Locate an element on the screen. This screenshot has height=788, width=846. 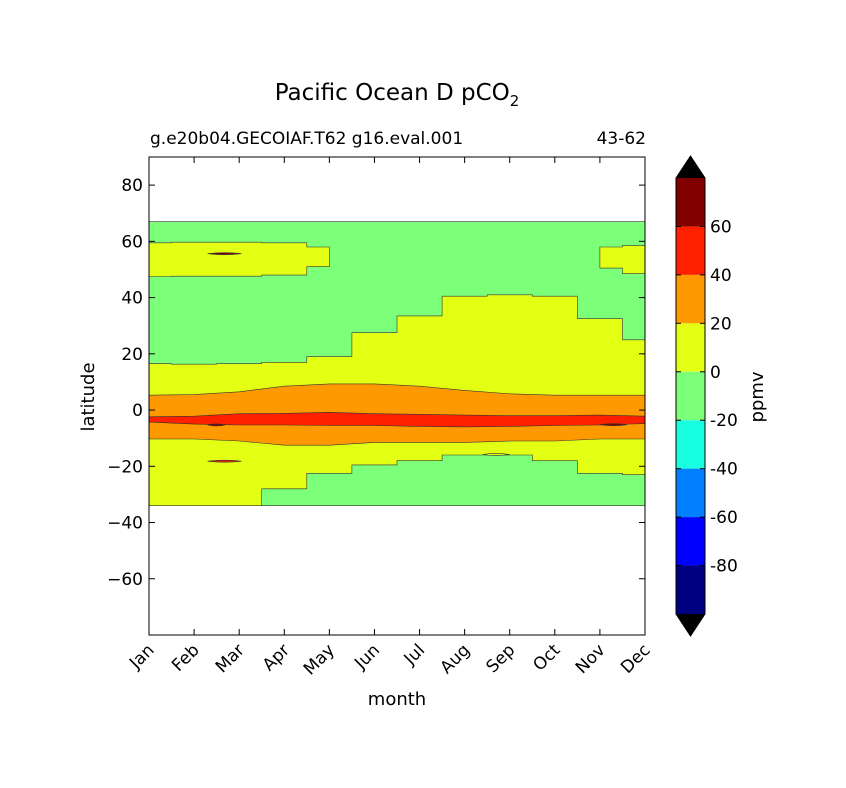
y-tick-label: 20 is located at coordinates (132, 355).